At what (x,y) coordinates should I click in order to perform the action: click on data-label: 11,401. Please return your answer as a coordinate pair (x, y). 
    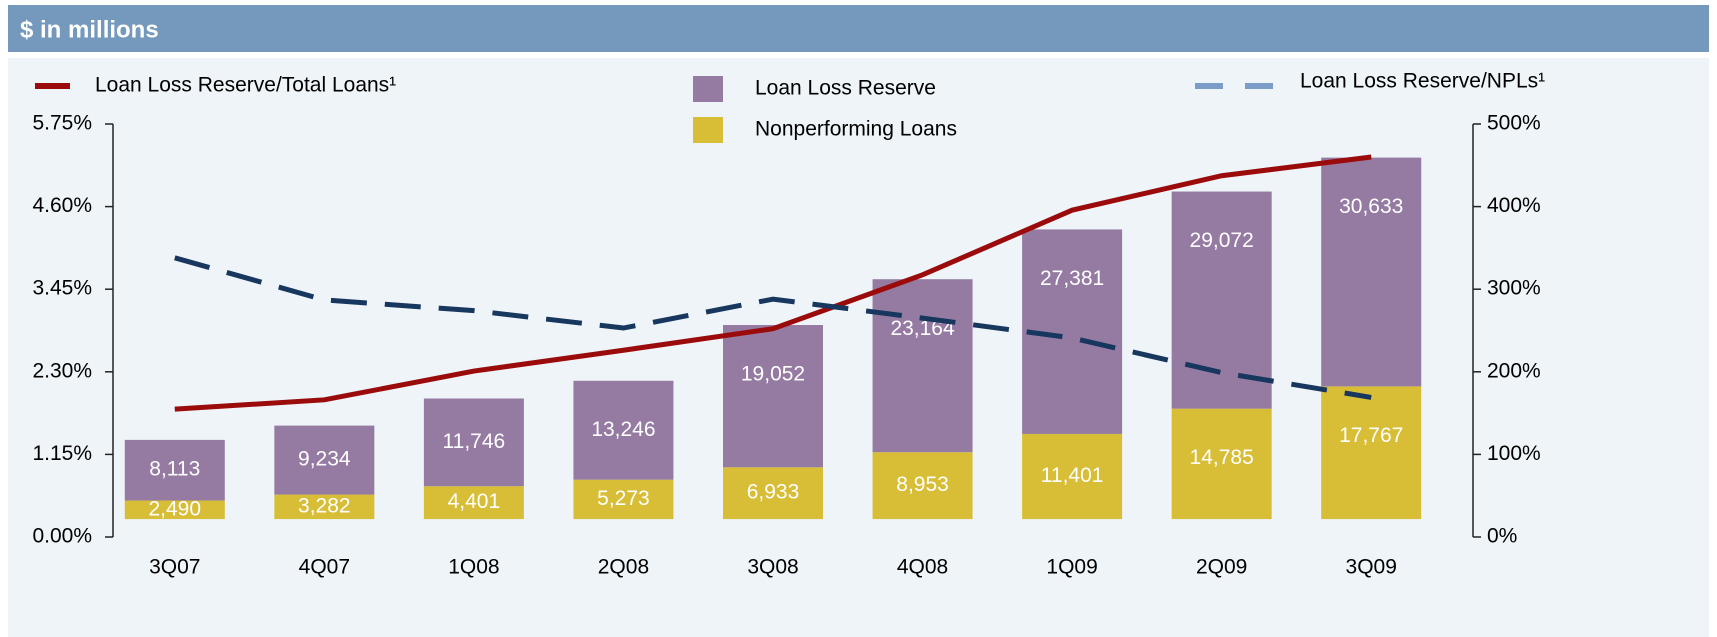
    Looking at the image, I should click on (1072, 475).